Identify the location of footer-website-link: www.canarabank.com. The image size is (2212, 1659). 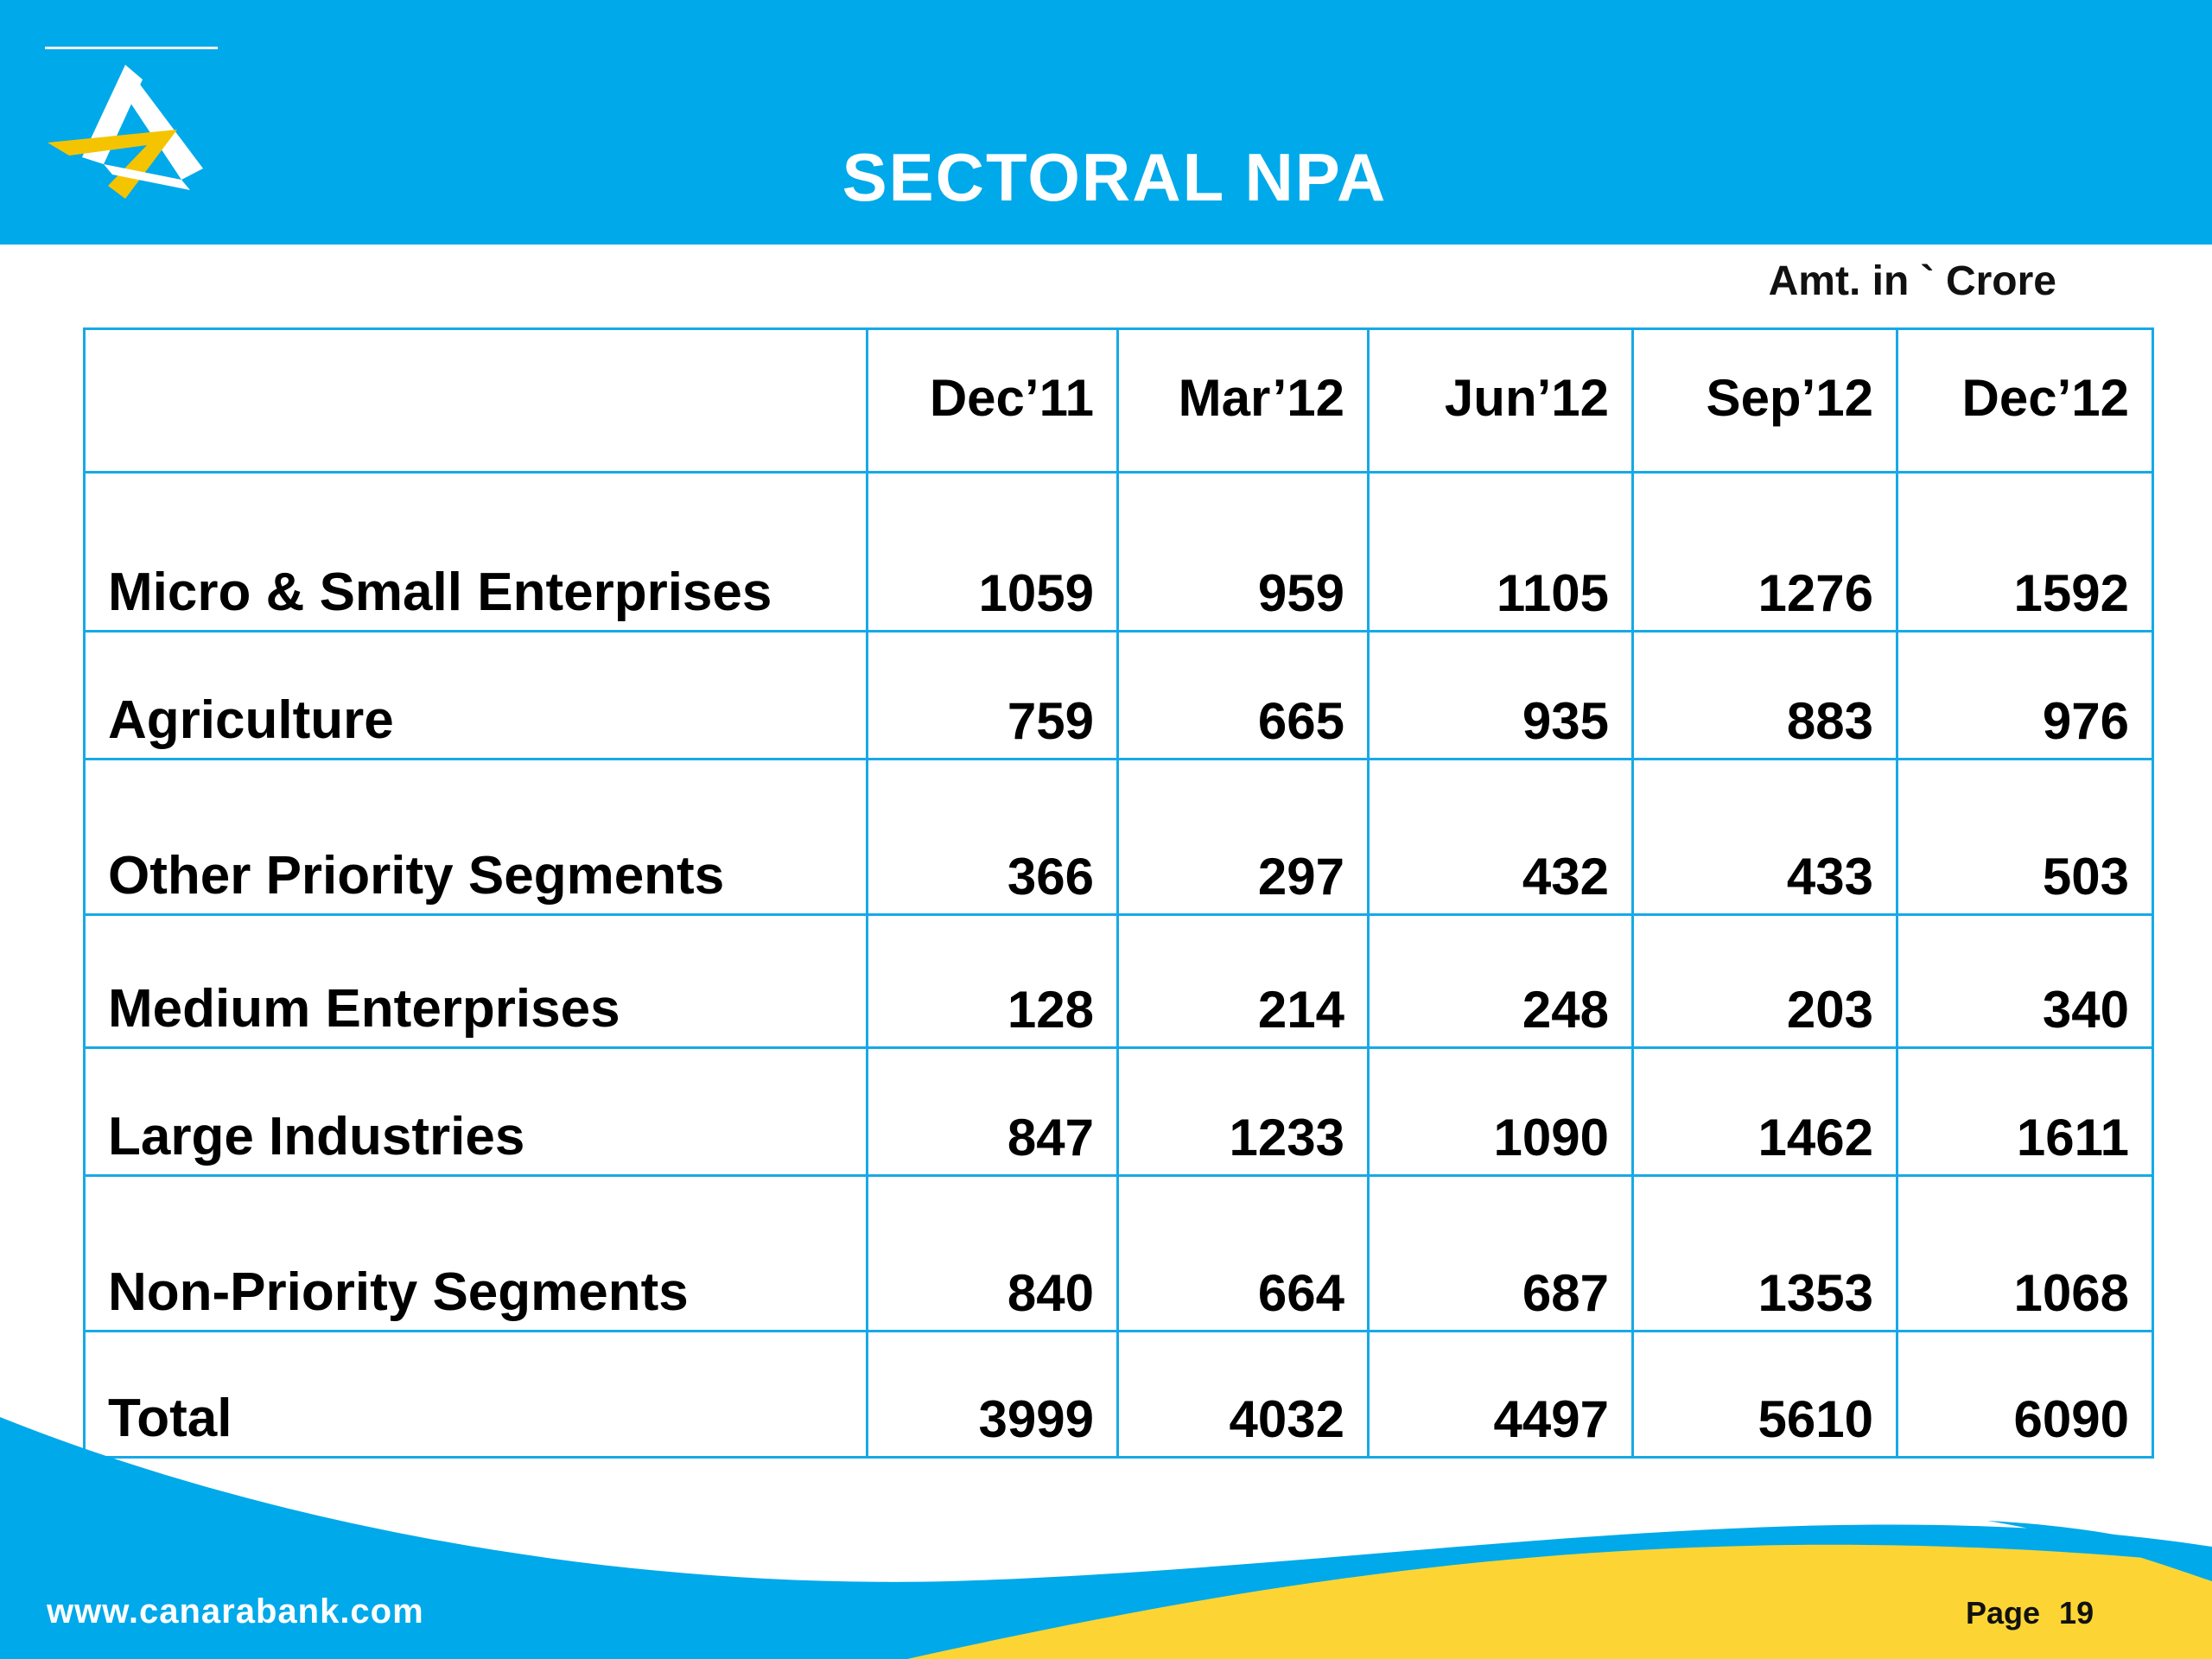
(235, 1611).